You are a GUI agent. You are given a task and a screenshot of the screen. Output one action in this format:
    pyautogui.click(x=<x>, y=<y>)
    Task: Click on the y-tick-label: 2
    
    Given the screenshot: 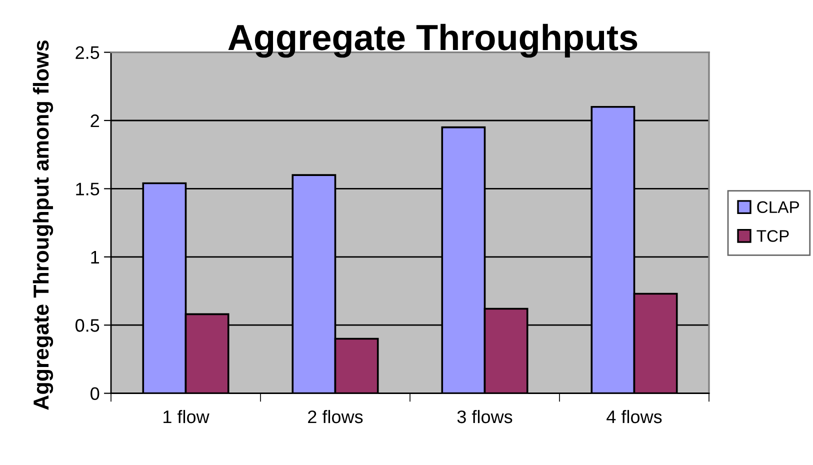 What is the action you would take?
    pyautogui.click(x=94, y=121)
    